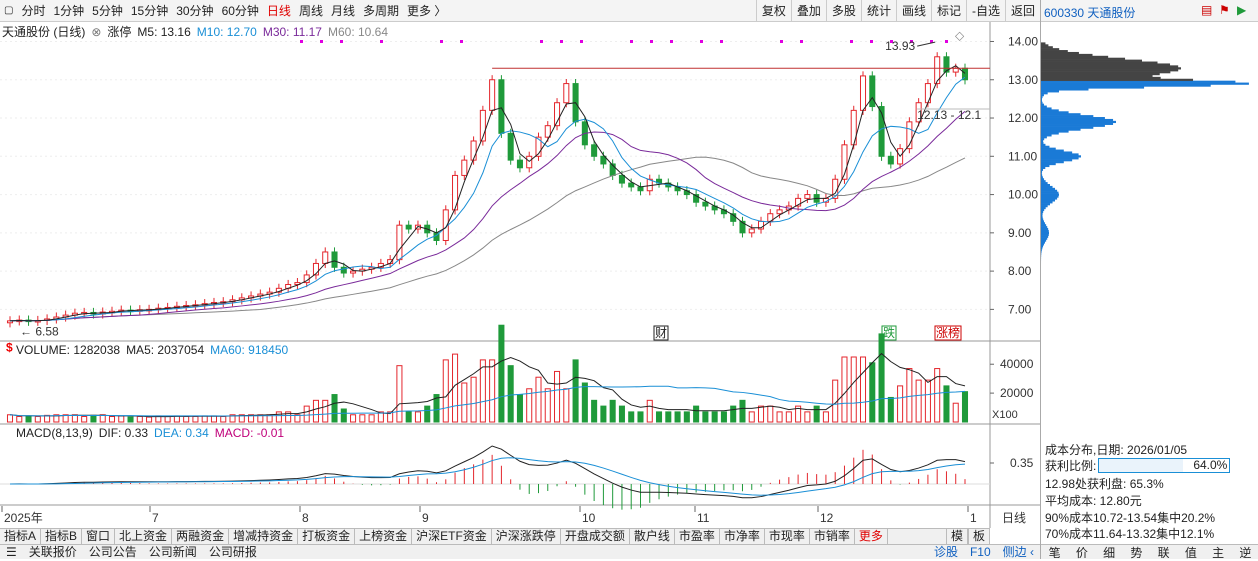 This screenshot has height=561, width=1258. Describe the element at coordinates (452, 536) in the screenshot. I see `indicator-tab-8: 沪深ETF资金` at that location.